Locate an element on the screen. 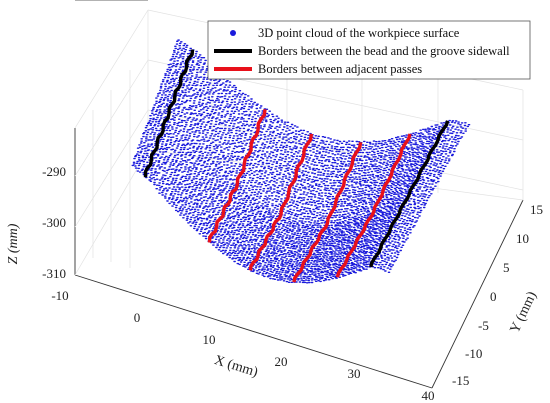  y-tick-label: 15 is located at coordinates (536, 209).